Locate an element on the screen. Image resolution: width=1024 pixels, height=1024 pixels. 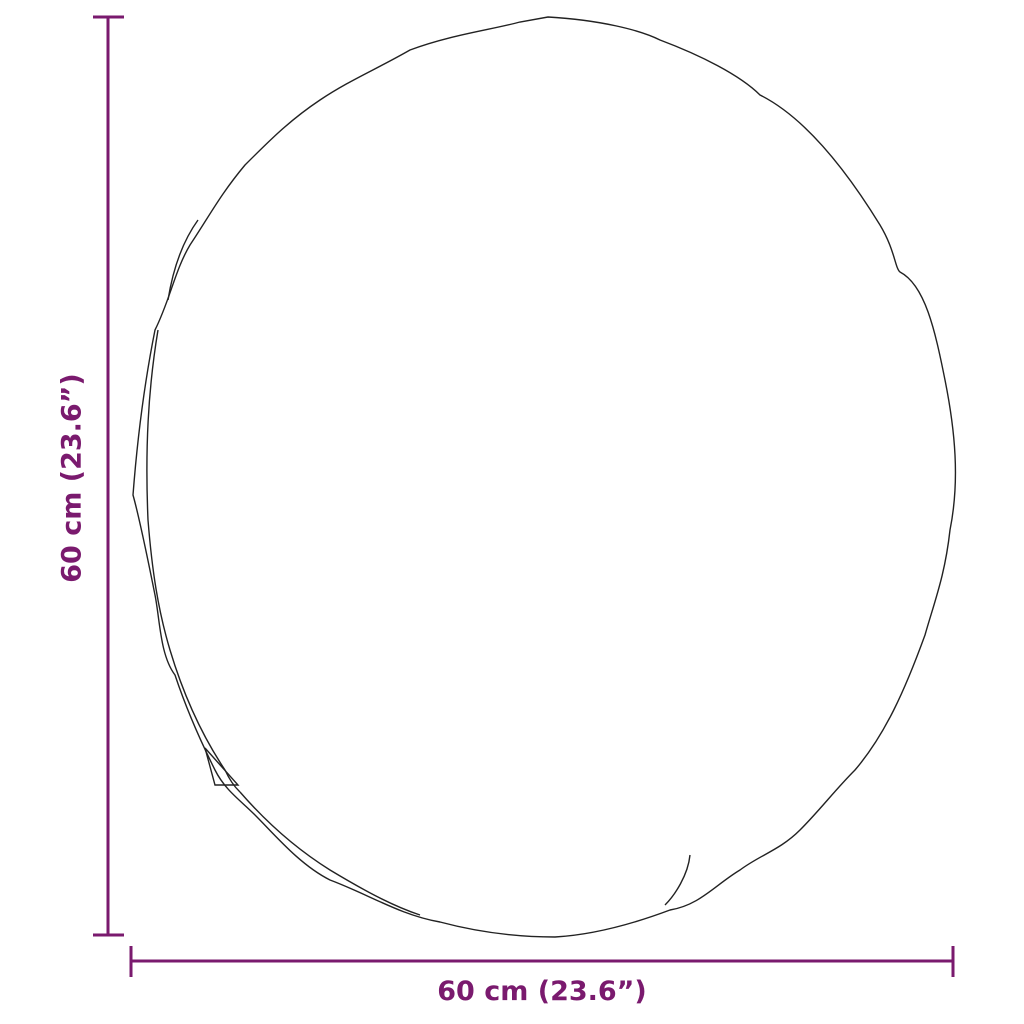
height-dimension-line is located at coordinates (108, 476).